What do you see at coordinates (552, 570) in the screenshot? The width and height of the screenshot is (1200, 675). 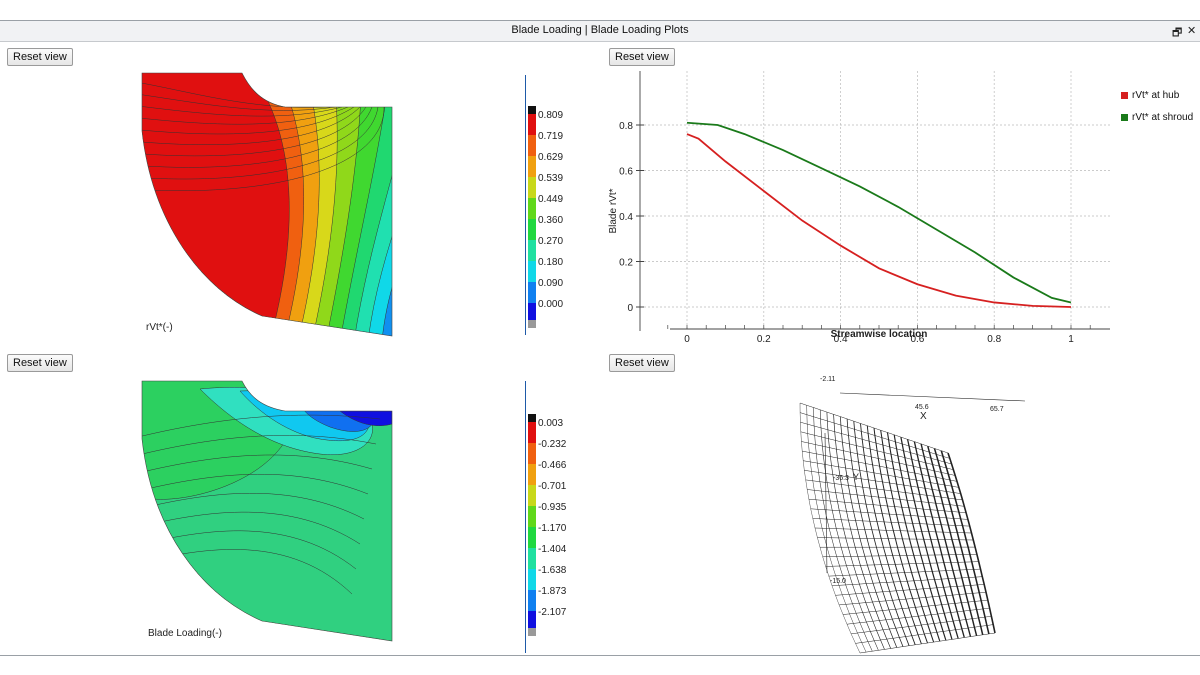 I see `blade-colorbar-label-7: -1.638` at bounding box center [552, 570].